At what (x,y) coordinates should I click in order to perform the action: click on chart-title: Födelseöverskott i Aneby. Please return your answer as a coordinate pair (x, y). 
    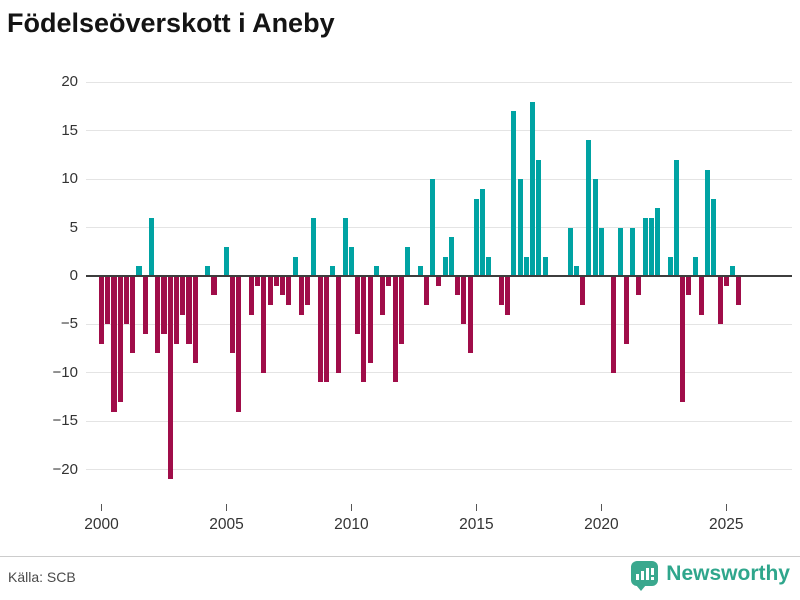
    Looking at the image, I should click on (171, 23).